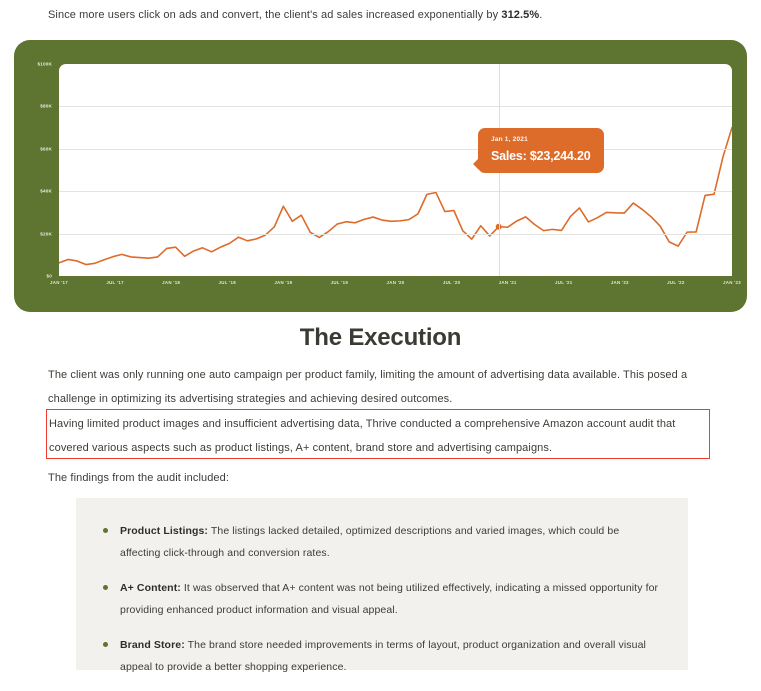 The image size is (761, 691). What do you see at coordinates (150, 588) in the screenshot?
I see `finding-term: A+ Content:` at bounding box center [150, 588].